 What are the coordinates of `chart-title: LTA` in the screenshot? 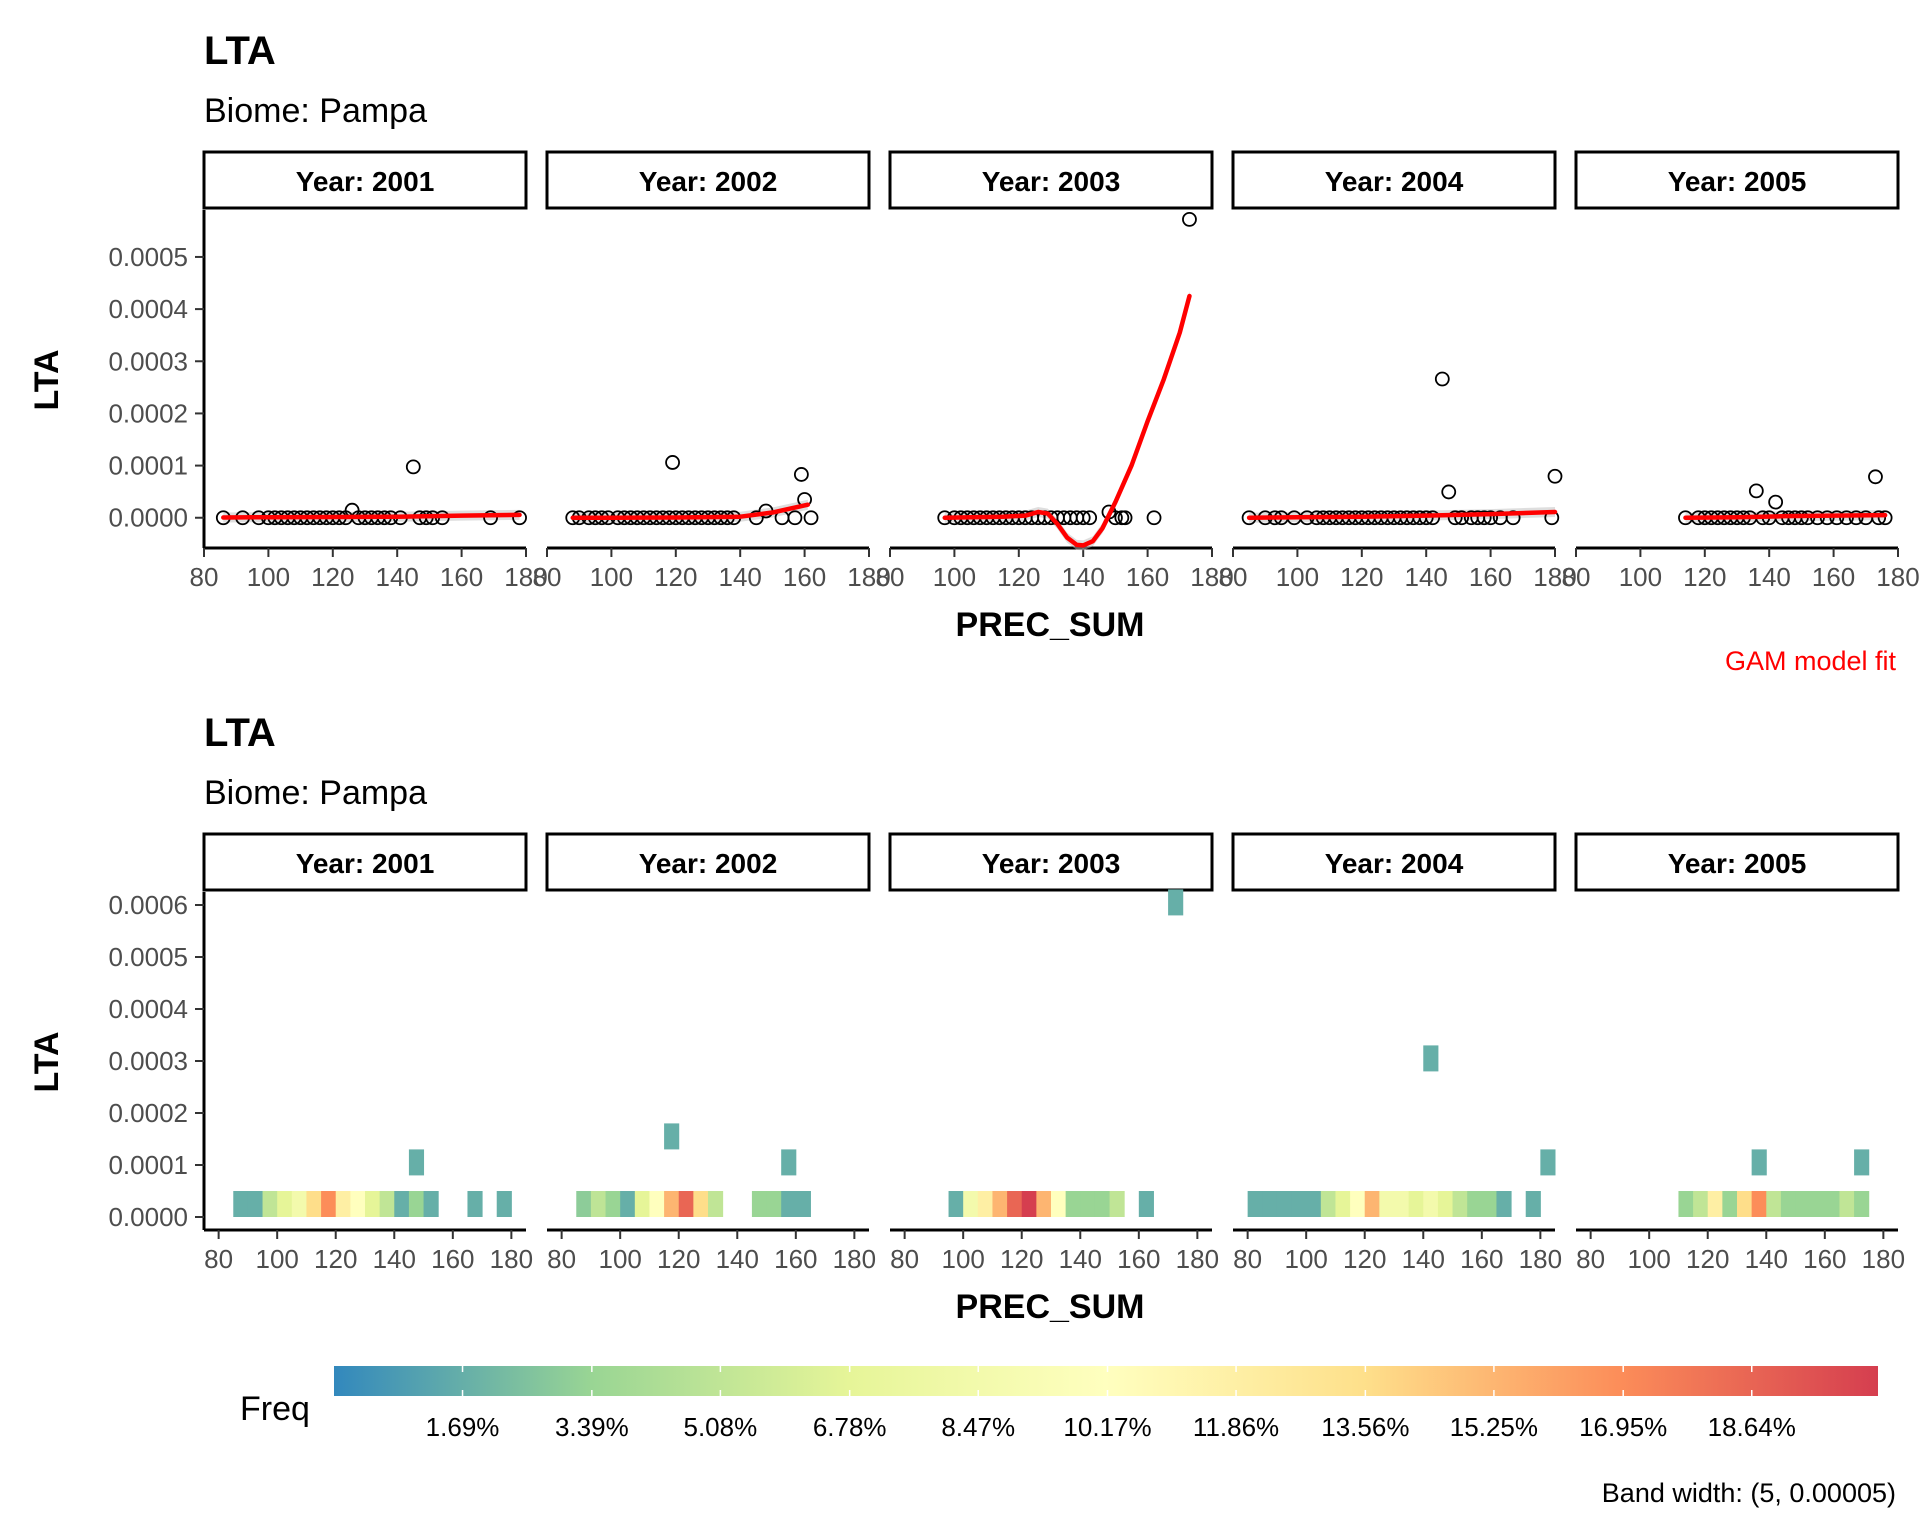 It's located at (240, 733).